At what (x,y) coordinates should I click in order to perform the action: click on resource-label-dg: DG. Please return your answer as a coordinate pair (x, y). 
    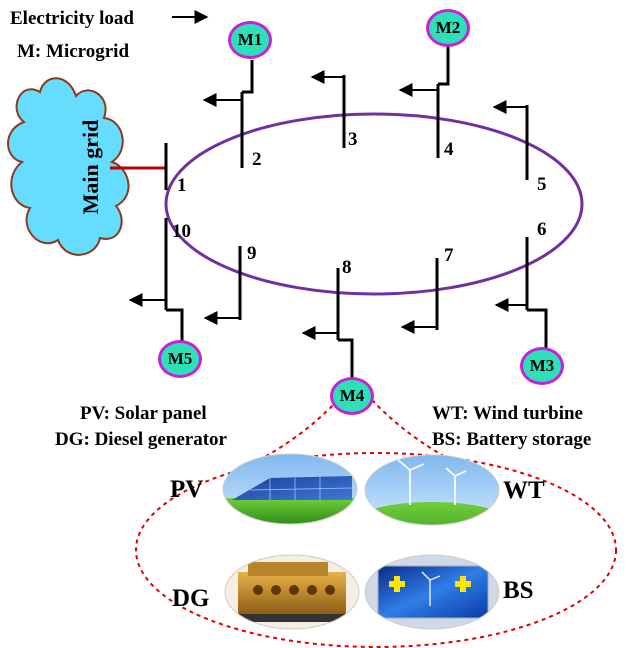
    Looking at the image, I should click on (191, 598).